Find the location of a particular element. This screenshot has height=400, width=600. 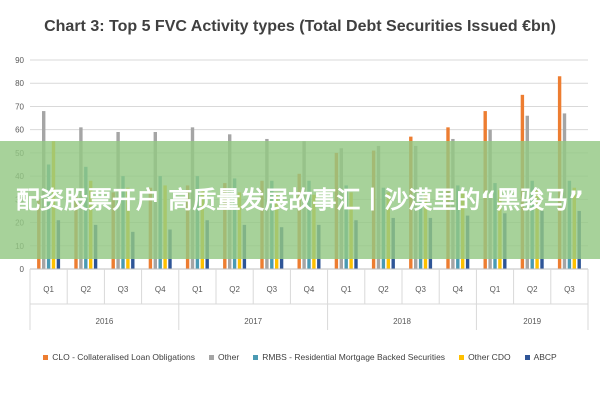

y-tick-label: 60 is located at coordinates (19, 130).